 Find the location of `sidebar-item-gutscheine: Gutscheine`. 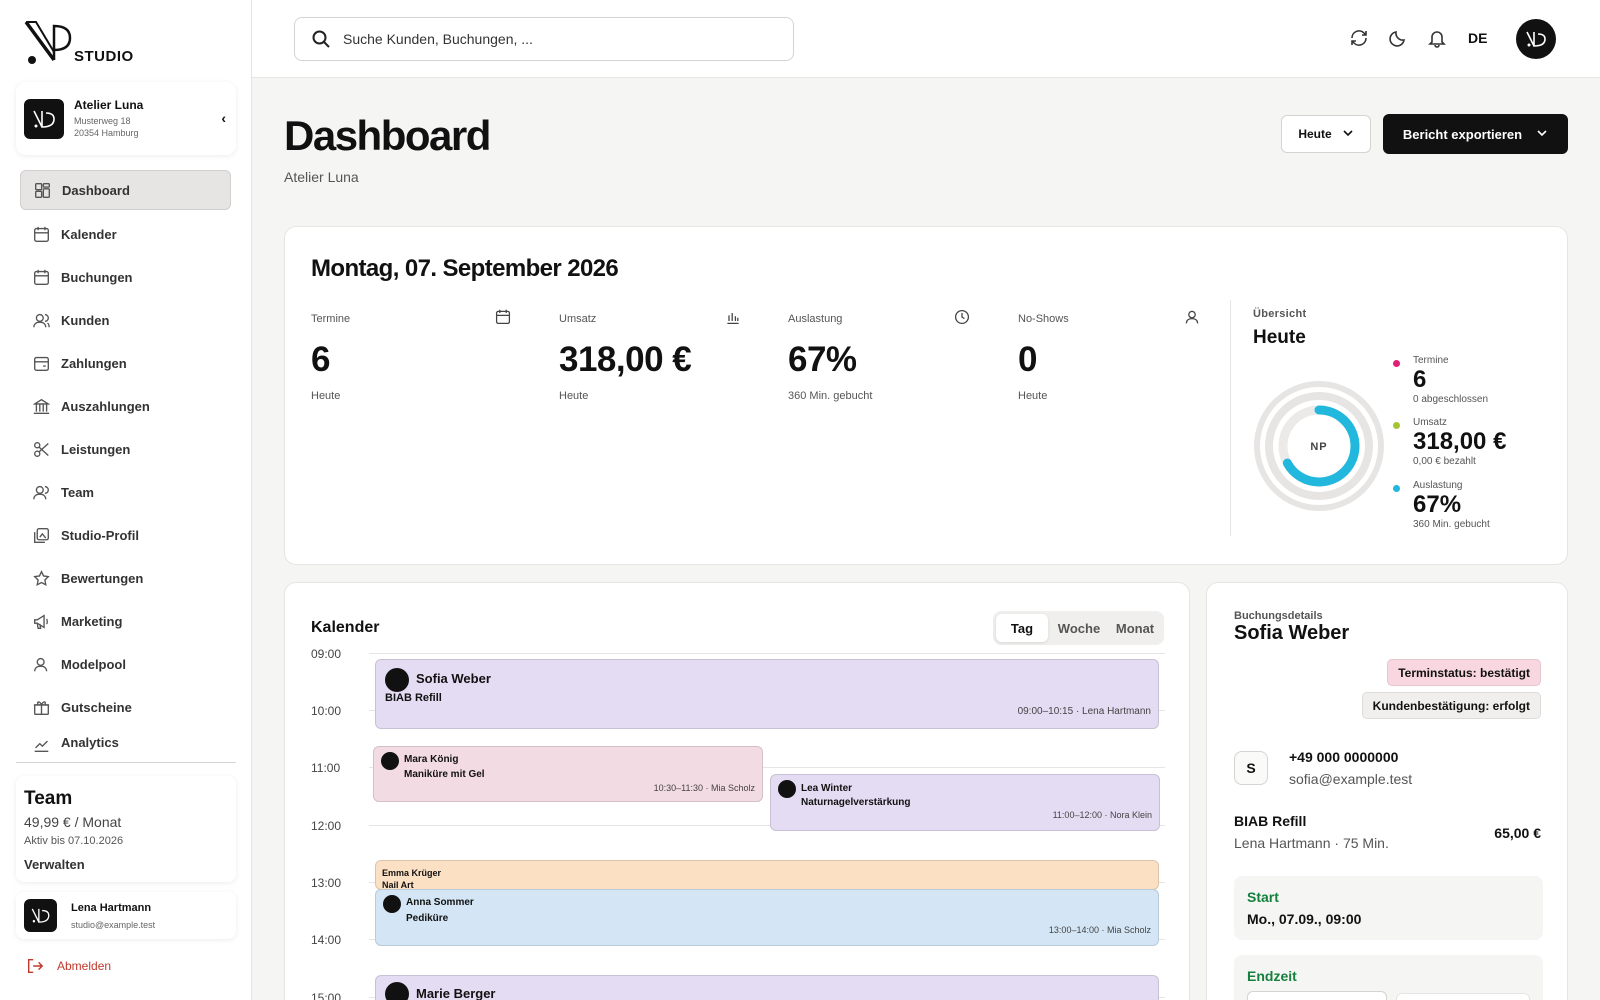

sidebar-item-gutscheine: Gutscheine is located at coordinates (125, 707).